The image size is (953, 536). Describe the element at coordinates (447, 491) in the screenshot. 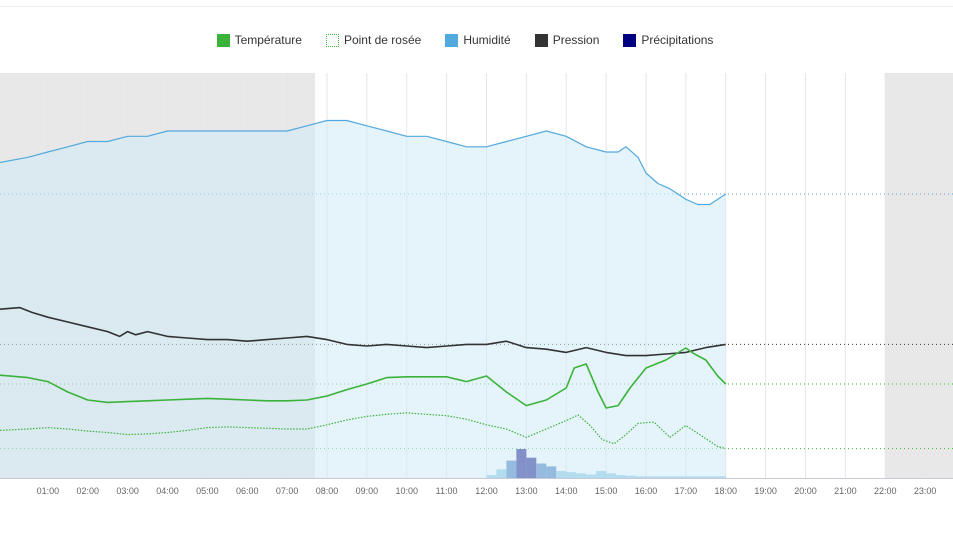

I see `x-tick-label: 11:00` at that location.